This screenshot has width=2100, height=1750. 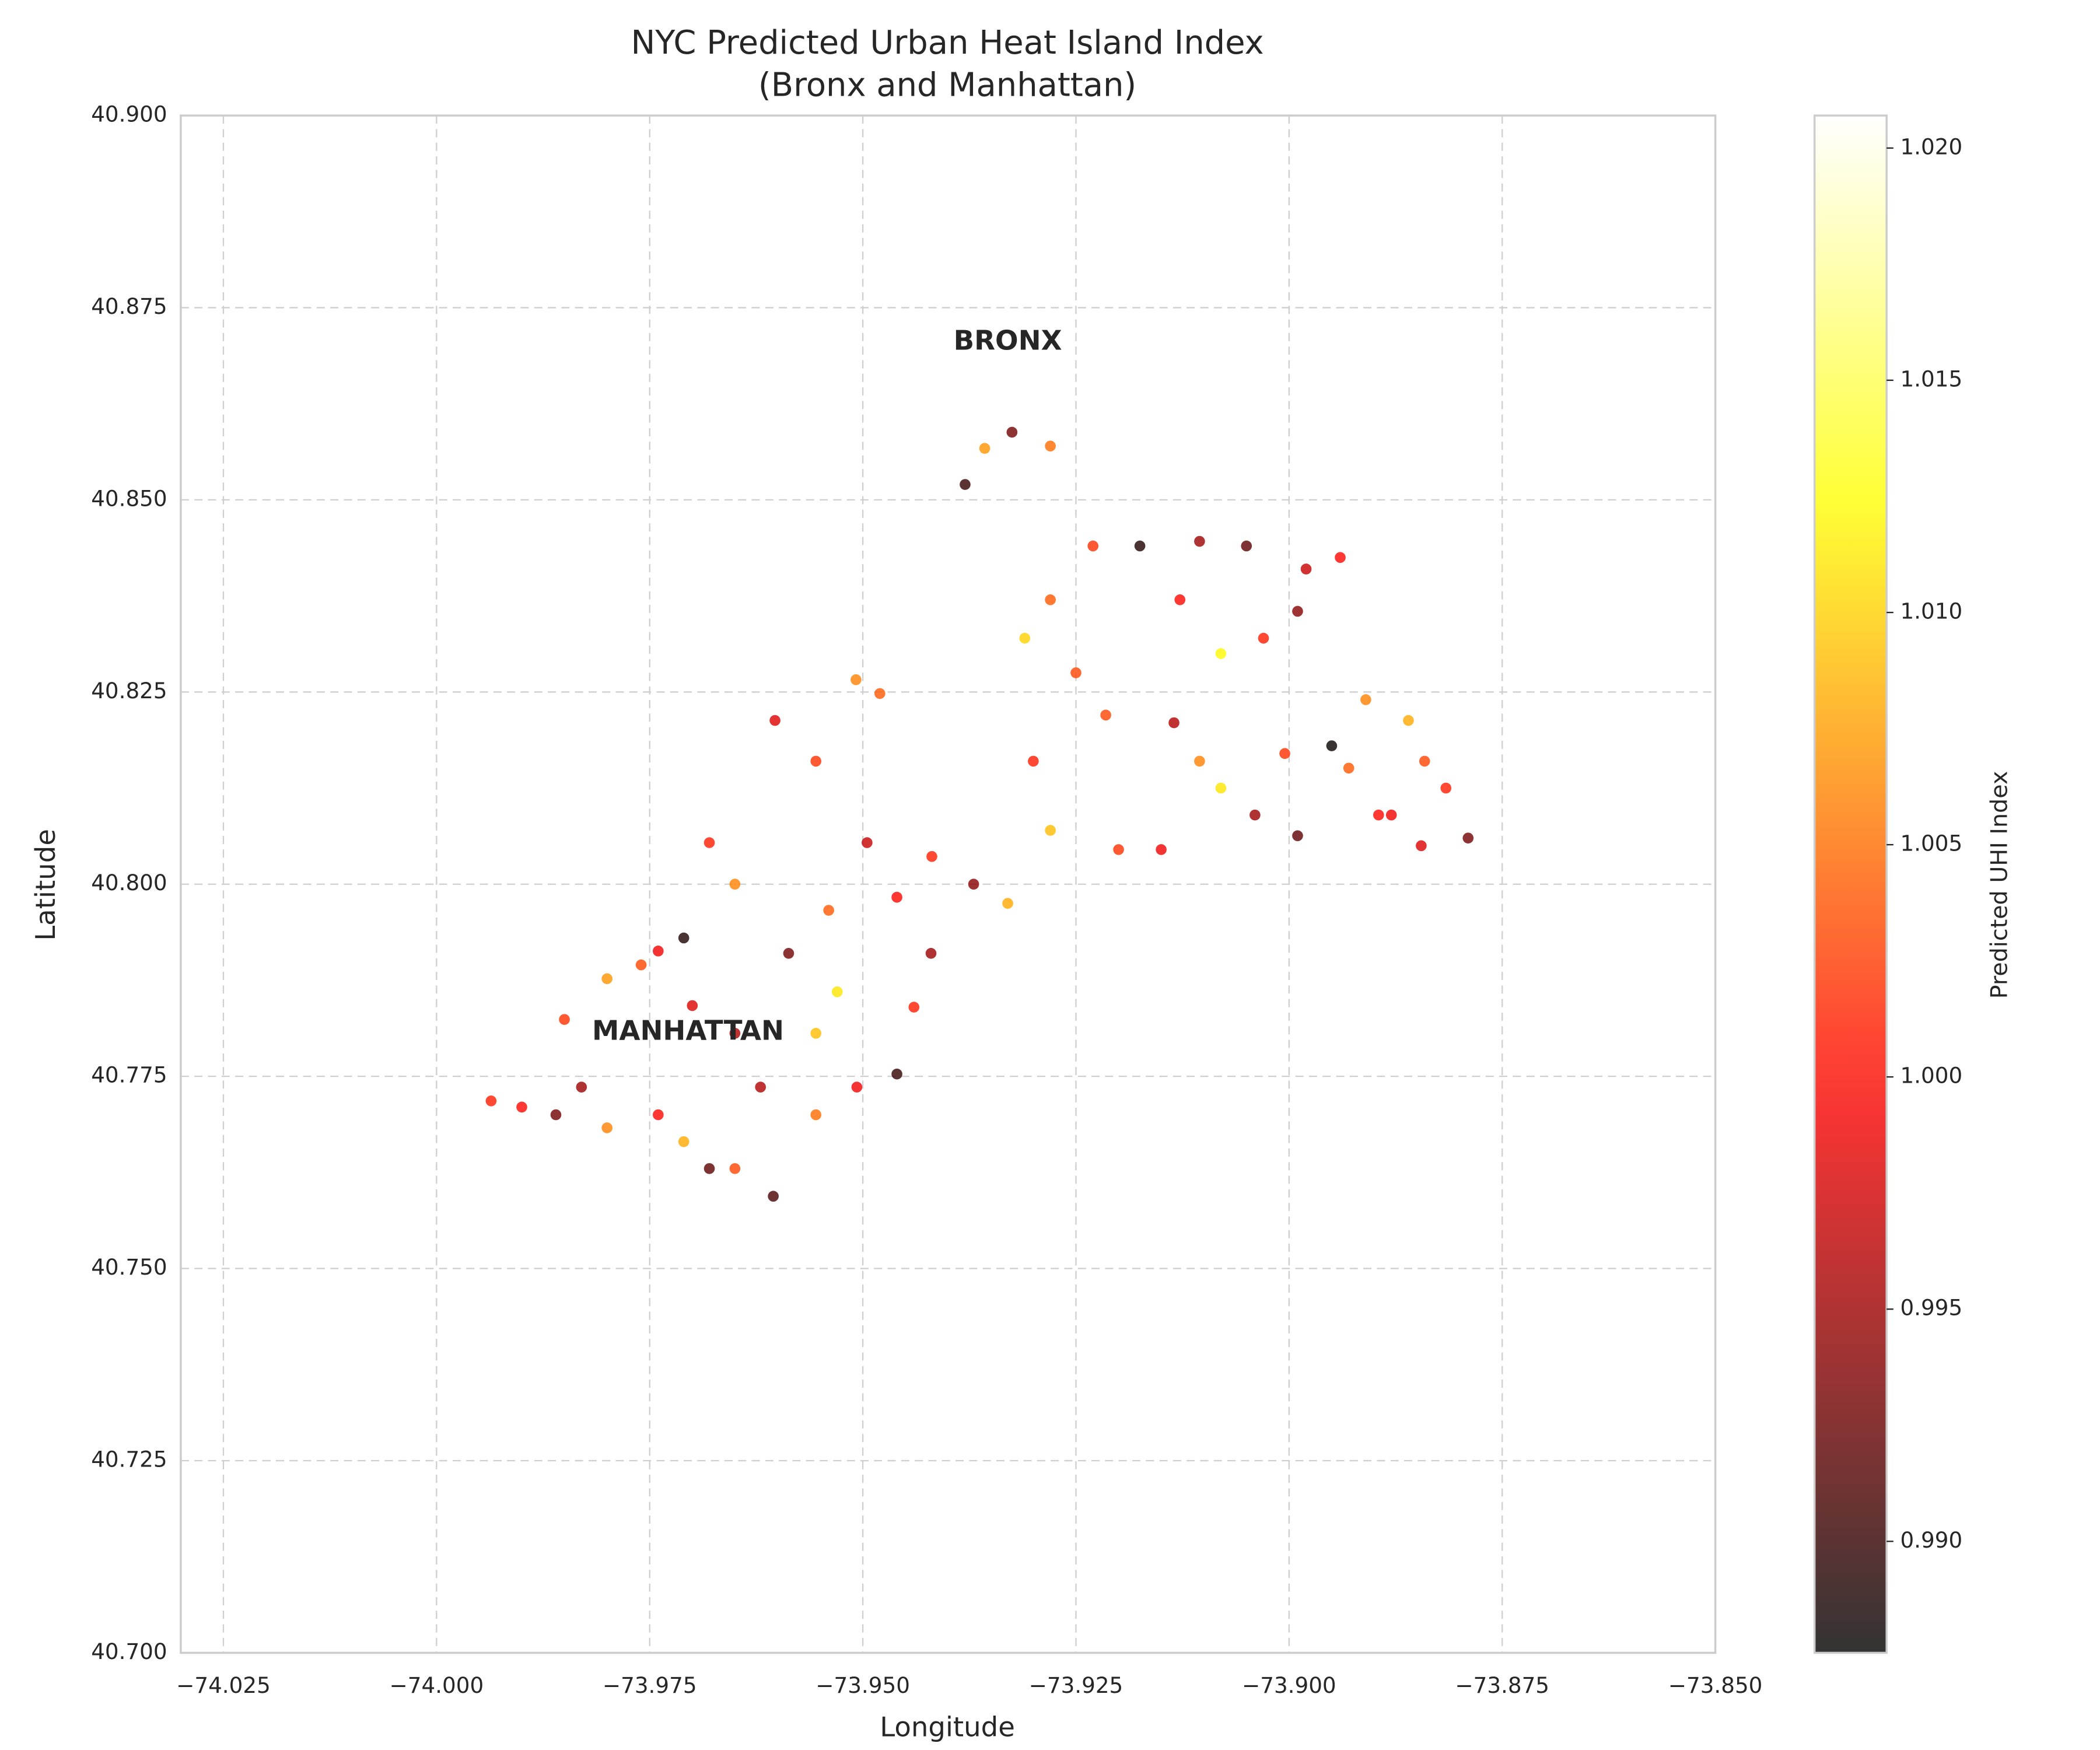 What do you see at coordinates (1999, 885) in the screenshot?
I see `colorbar-label: Predicted UHI Index` at bounding box center [1999, 885].